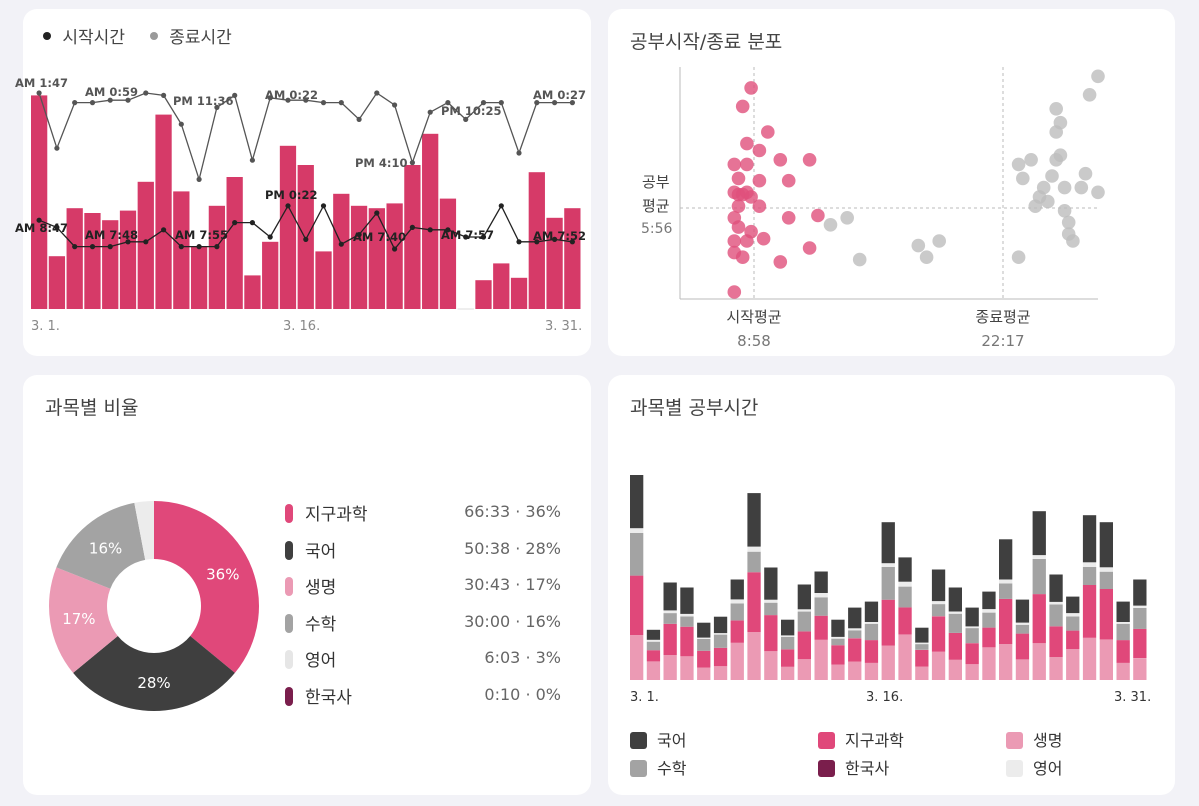  What do you see at coordinates (559, 95) in the screenshot?
I see `end-annotation: AM 0:27` at bounding box center [559, 95].